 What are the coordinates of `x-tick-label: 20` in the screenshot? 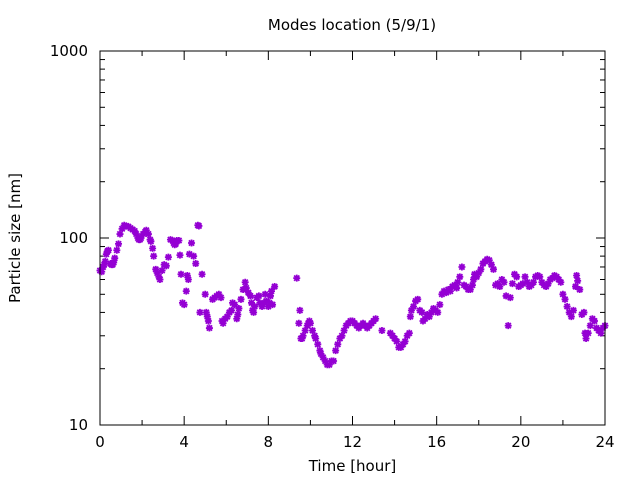 It's located at (520, 442).